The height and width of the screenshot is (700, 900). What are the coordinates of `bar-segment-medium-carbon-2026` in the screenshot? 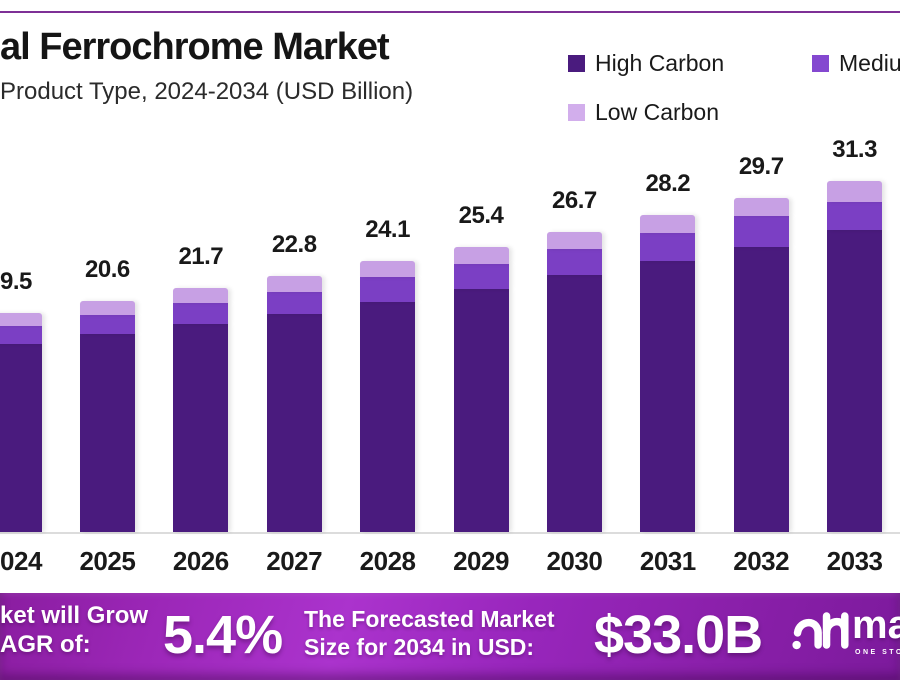 It's located at (201, 314).